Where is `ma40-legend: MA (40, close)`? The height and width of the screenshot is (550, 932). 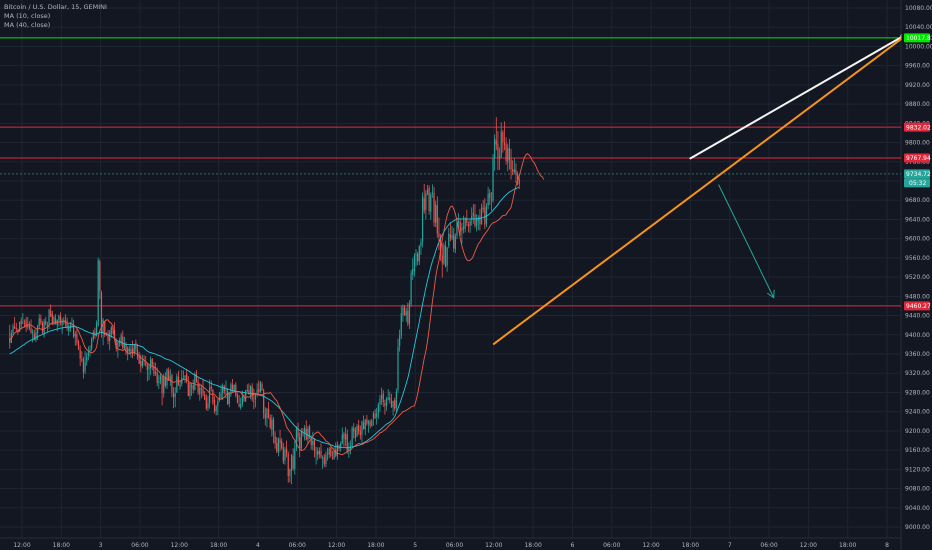
ma40-legend: MA (40, close) is located at coordinates (27, 25).